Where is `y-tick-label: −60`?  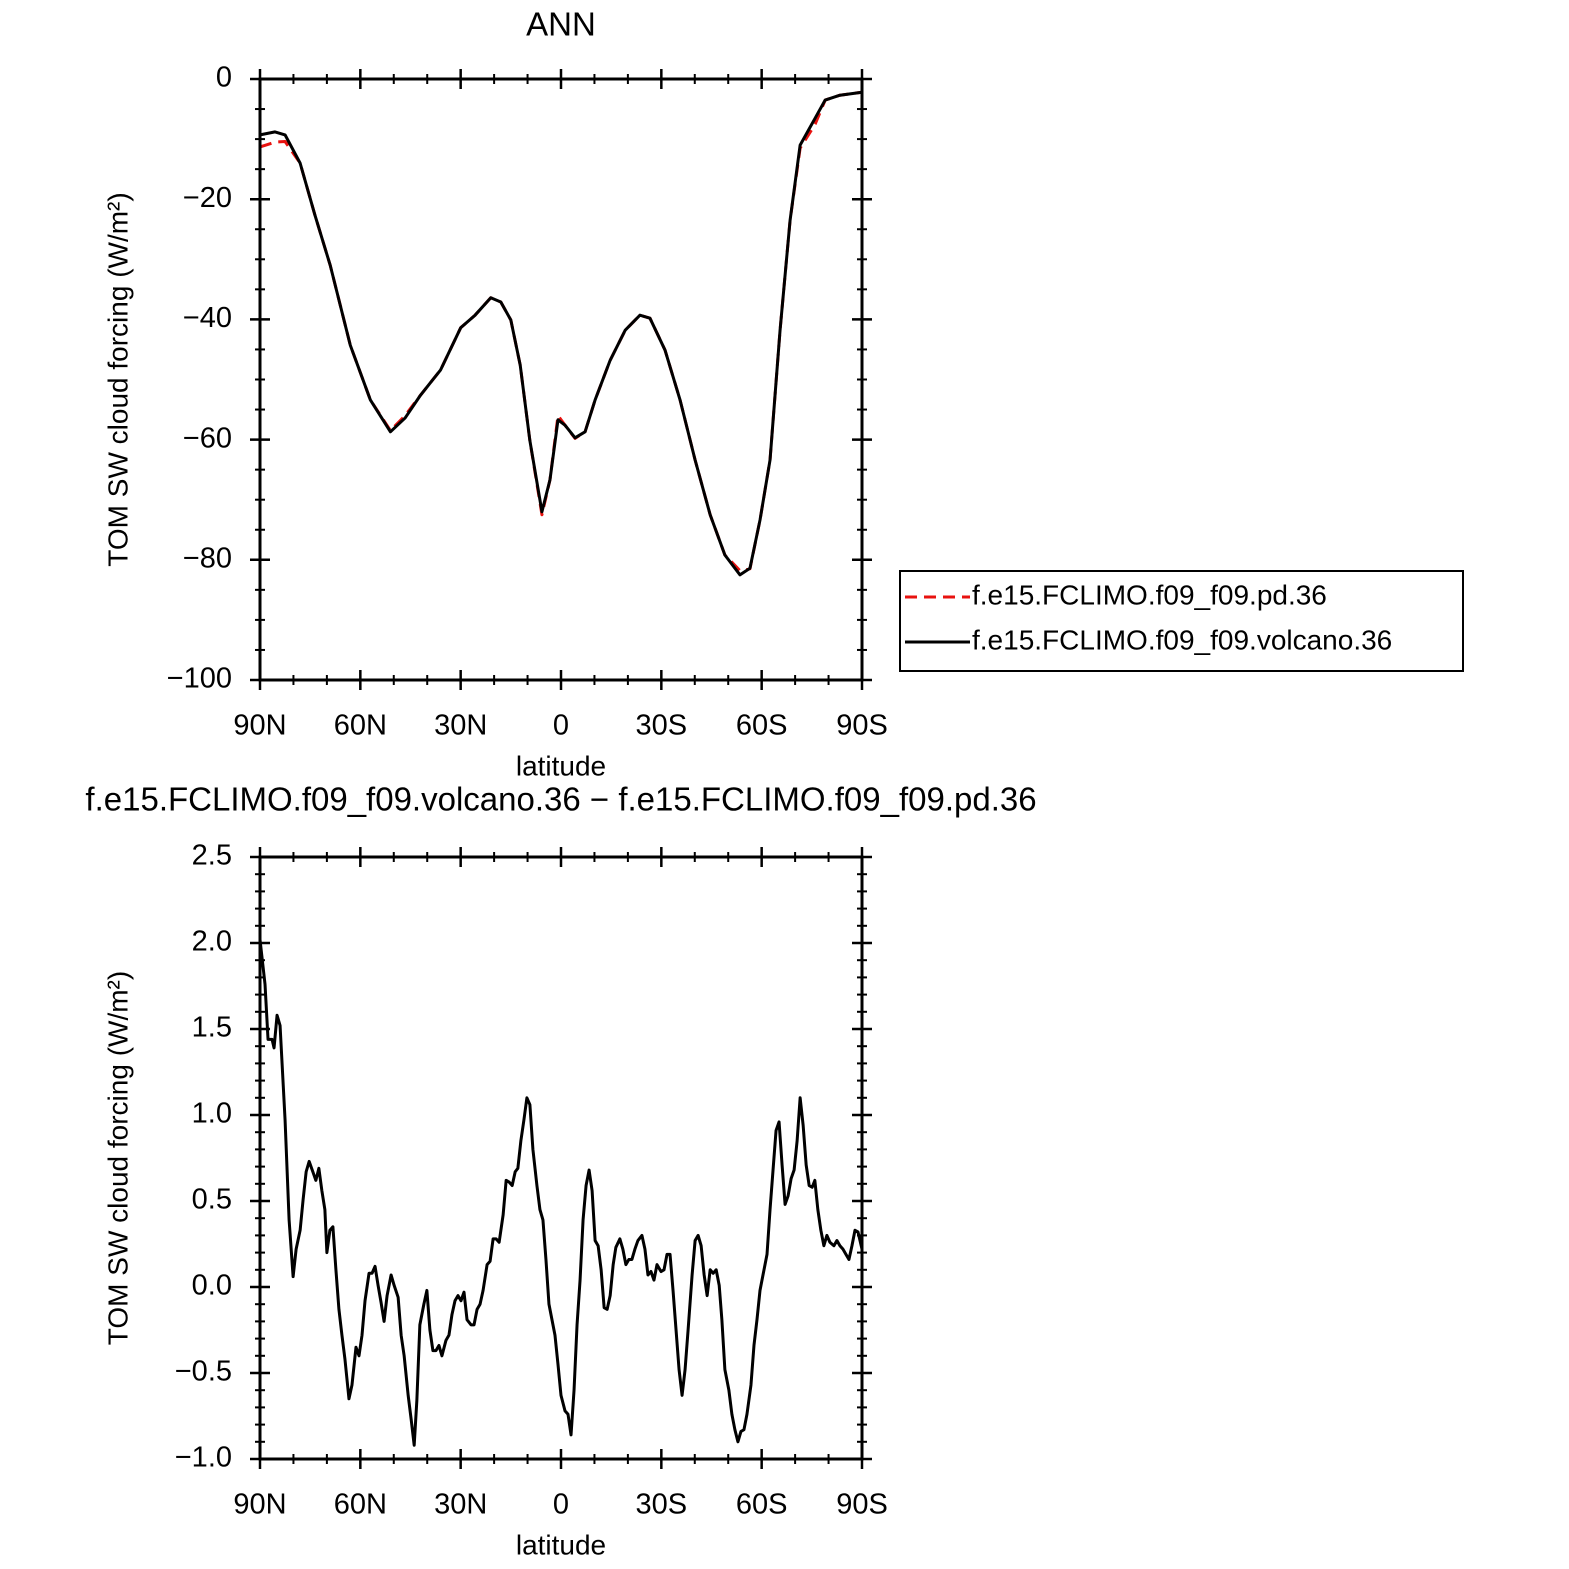 y-tick-label: −60 is located at coordinates (207, 438).